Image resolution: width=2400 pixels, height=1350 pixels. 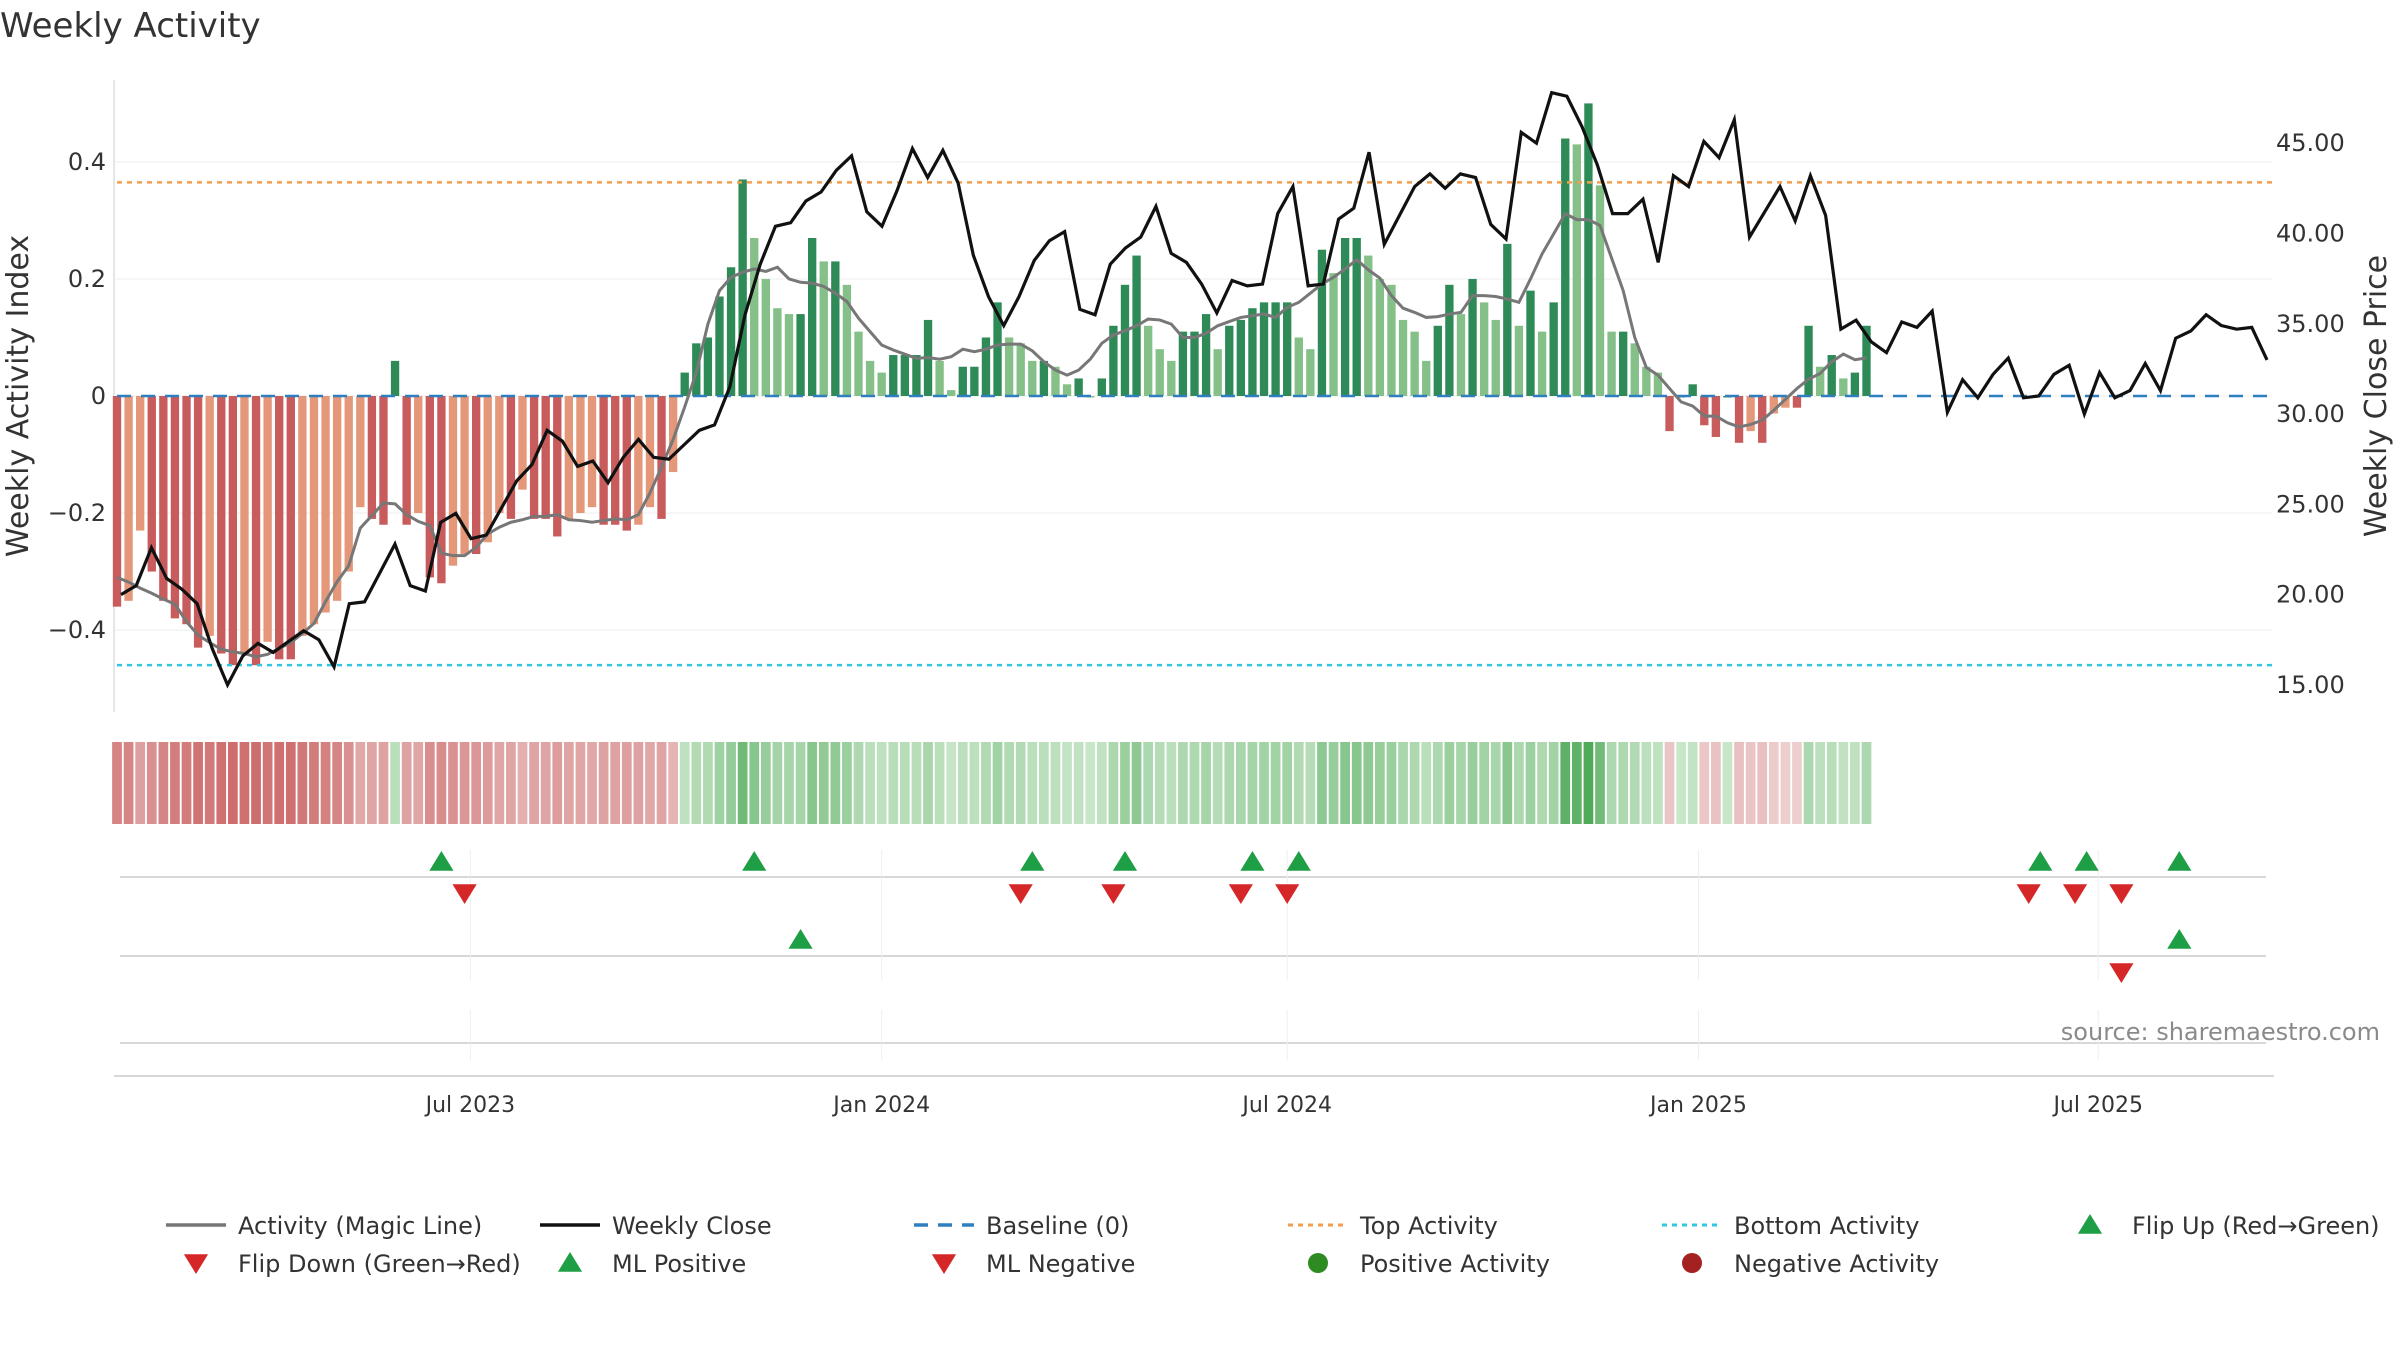 What do you see at coordinates (379, 1264) in the screenshot?
I see `legend-label: Flip Down (Green→Red)` at bounding box center [379, 1264].